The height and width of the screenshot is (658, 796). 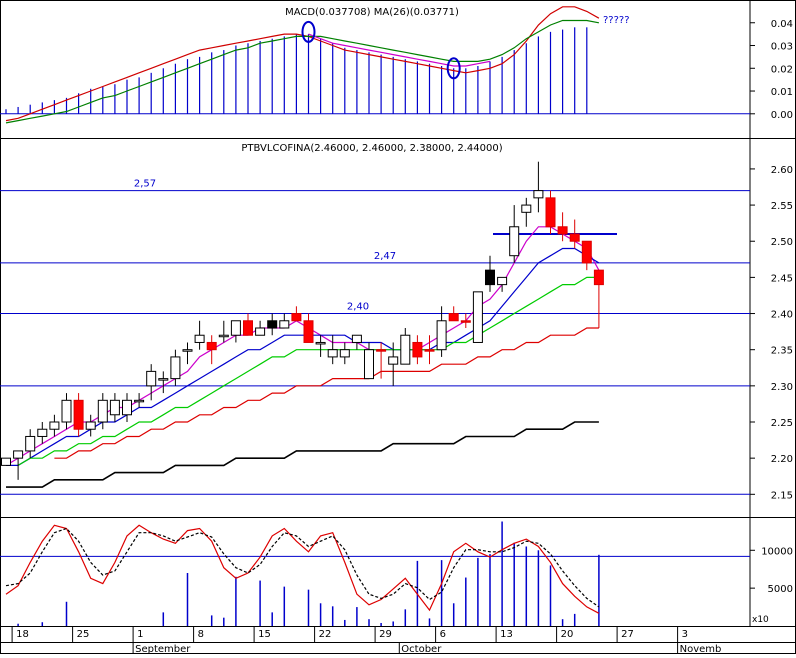 What do you see at coordinates (385, 634) in the screenshot?
I see `x-axis-day-label: 29` at bounding box center [385, 634].